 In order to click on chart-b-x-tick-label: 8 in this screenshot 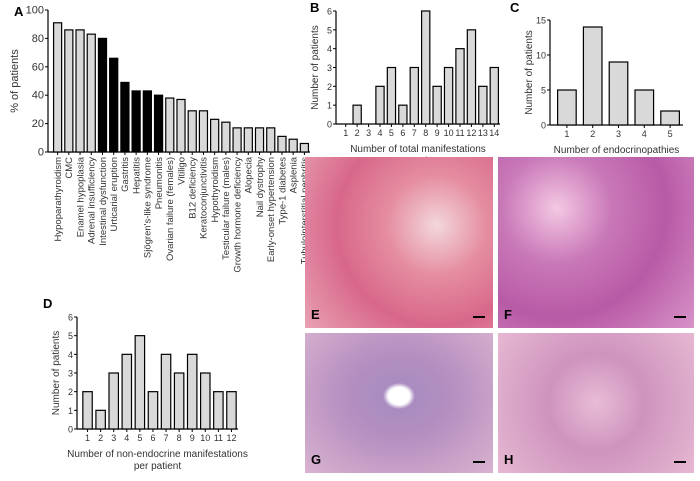, I will do `click(425, 133)`.